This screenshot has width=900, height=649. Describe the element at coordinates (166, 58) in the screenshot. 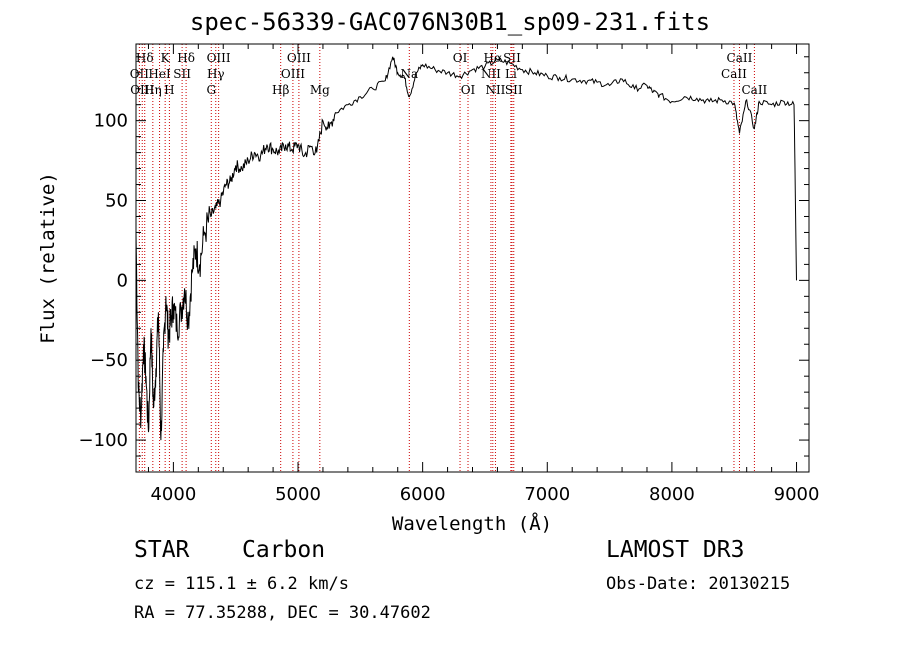

I see `emission-line-label: K` at that location.